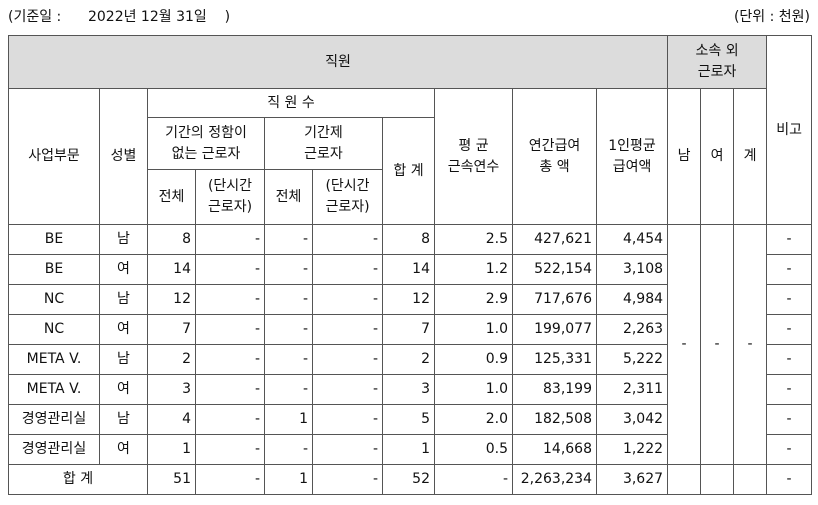  I want to click on header-avg-pay: 1인평균 급여액, so click(632, 156).